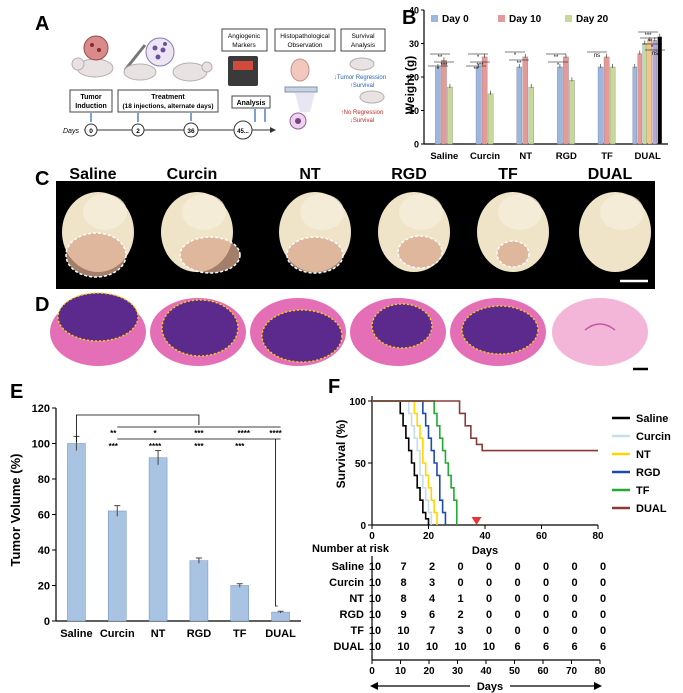 The width and height of the screenshot is (683, 693). What do you see at coordinates (403, 615) in the screenshot?
I see `f-risk-cell: 9` at bounding box center [403, 615].